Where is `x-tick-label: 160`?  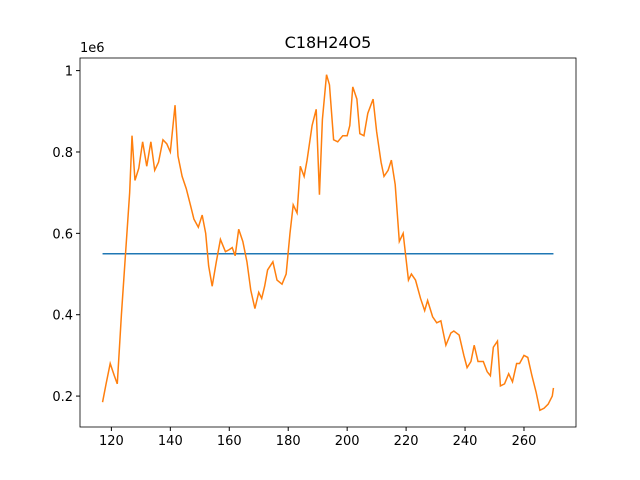
x-tick-label: 160 is located at coordinates (229, 441).